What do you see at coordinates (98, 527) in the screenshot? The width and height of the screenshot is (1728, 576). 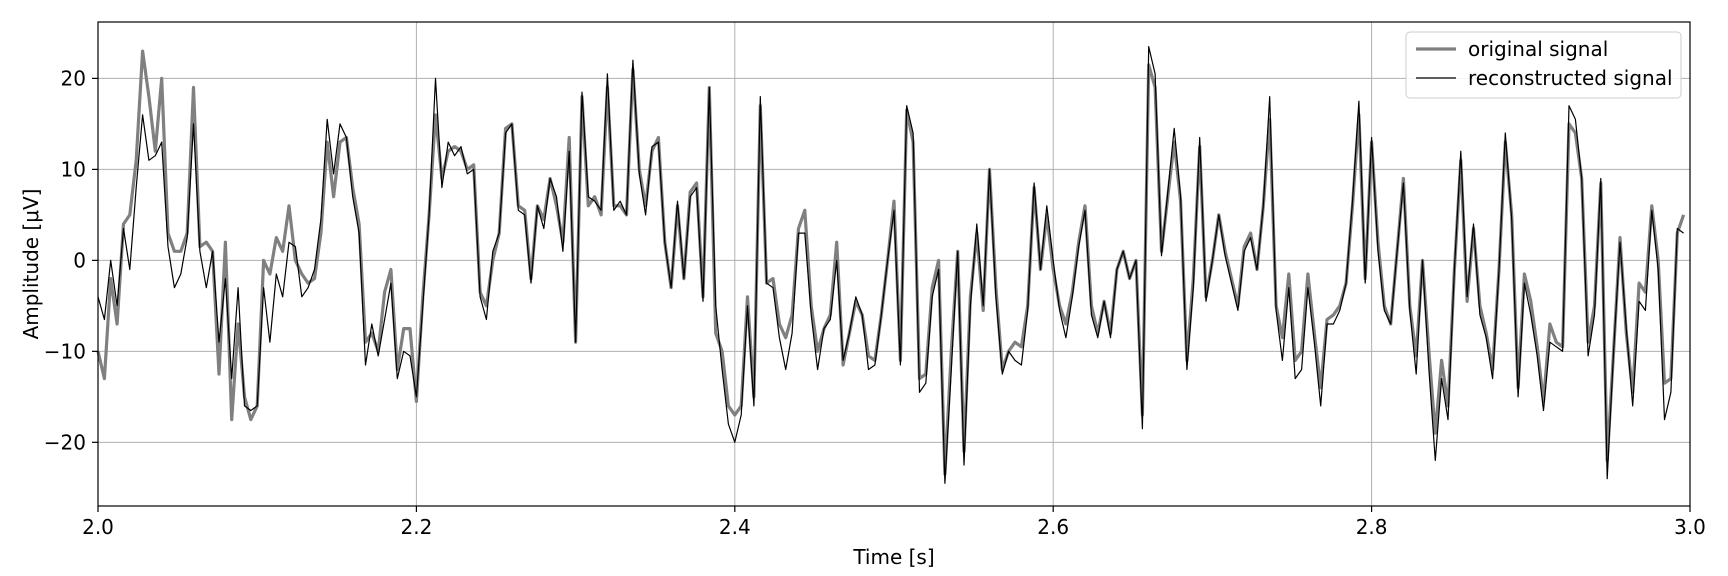 I see `x-tick-label: 2.0` at bounding box center [98, 527].